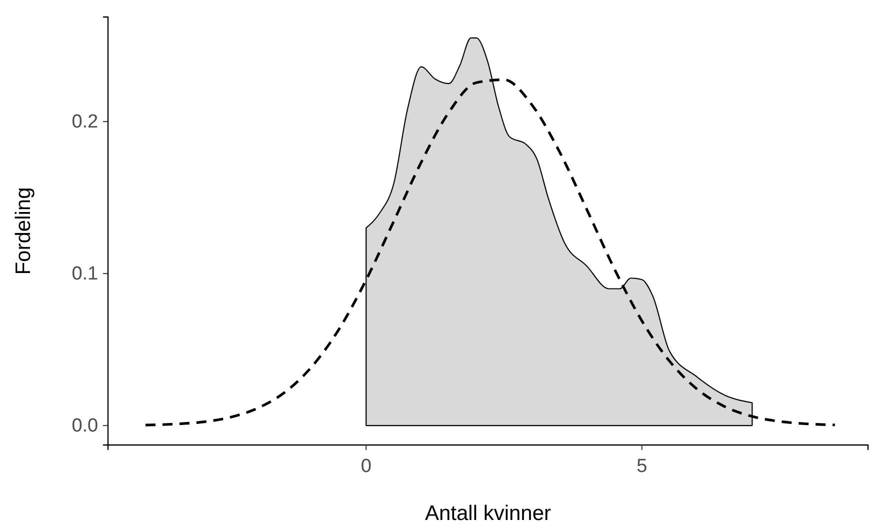 The height and width of the screenshot is (530, 871). Describe the element at coordinates (642, 466) in the screenshot. I see `x-tick-label: 5` at that location.